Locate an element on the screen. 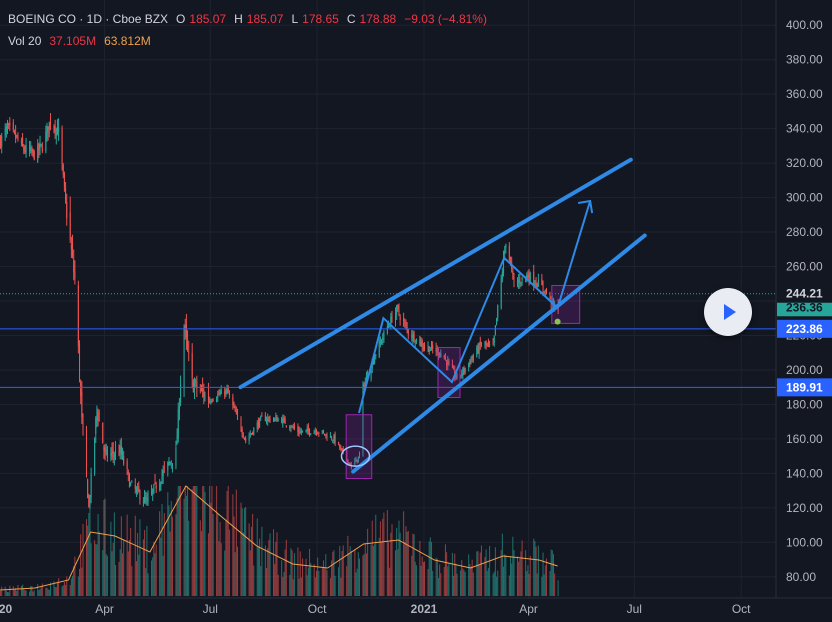 Image resolution: width=832 pixels, height=622 pixels. price-tick-label: 140.00 is located at coordinates (804, 473).